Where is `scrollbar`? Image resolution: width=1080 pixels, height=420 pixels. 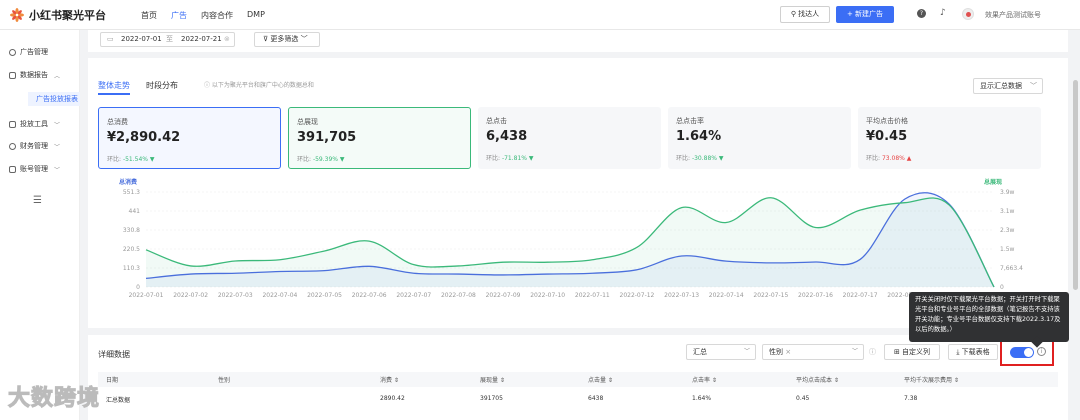
scrollbar is located at coordinates (1075, 225).